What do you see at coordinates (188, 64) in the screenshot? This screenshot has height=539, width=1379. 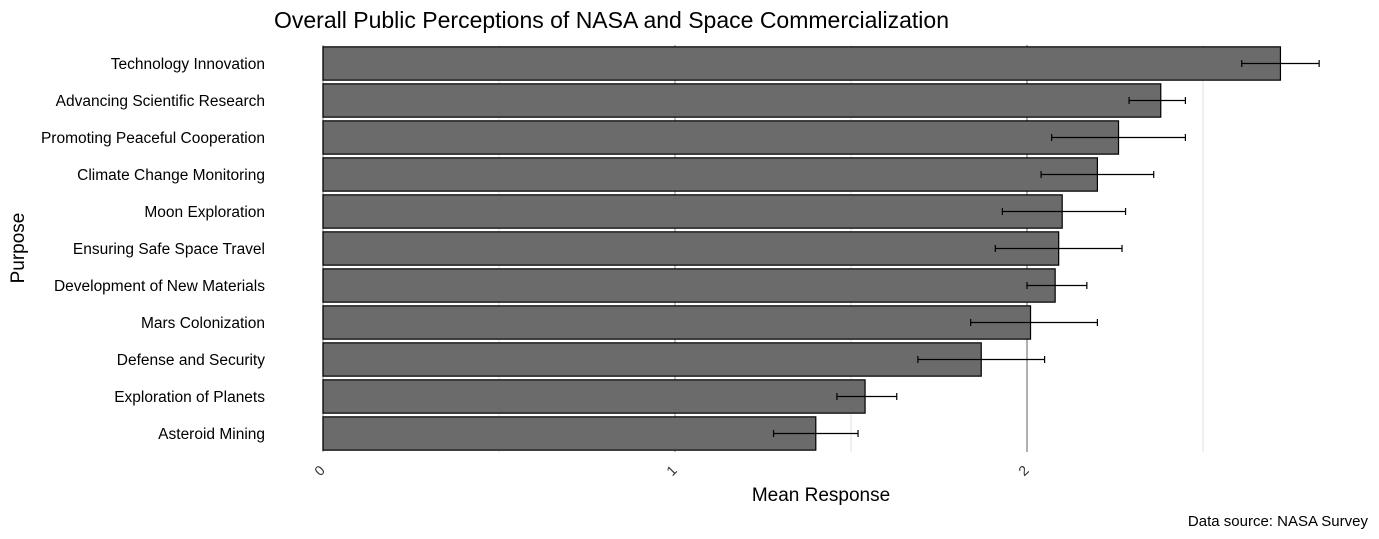 I see `category-label: Technology Innovation` at bounding box center [188, 64].